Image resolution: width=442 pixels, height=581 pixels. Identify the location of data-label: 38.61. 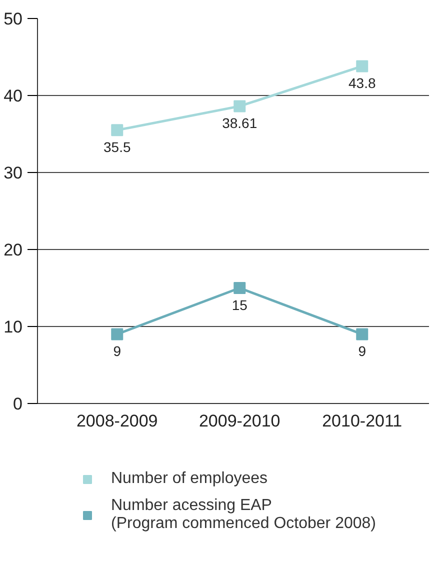
(240, 123).